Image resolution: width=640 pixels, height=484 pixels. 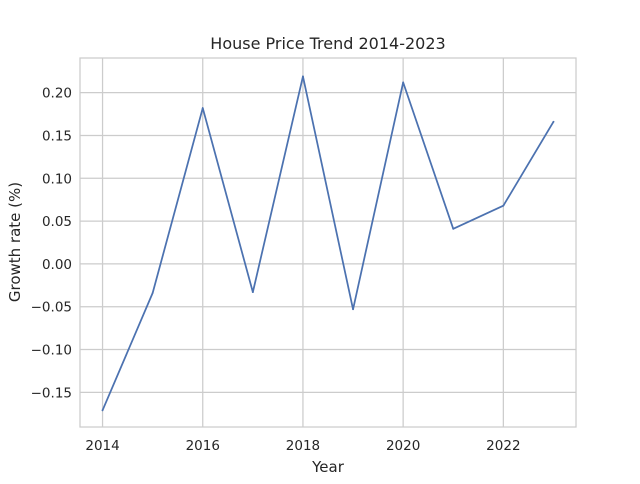 I want to click on y-tick-label: 0.05, so click(x=57, y=222).